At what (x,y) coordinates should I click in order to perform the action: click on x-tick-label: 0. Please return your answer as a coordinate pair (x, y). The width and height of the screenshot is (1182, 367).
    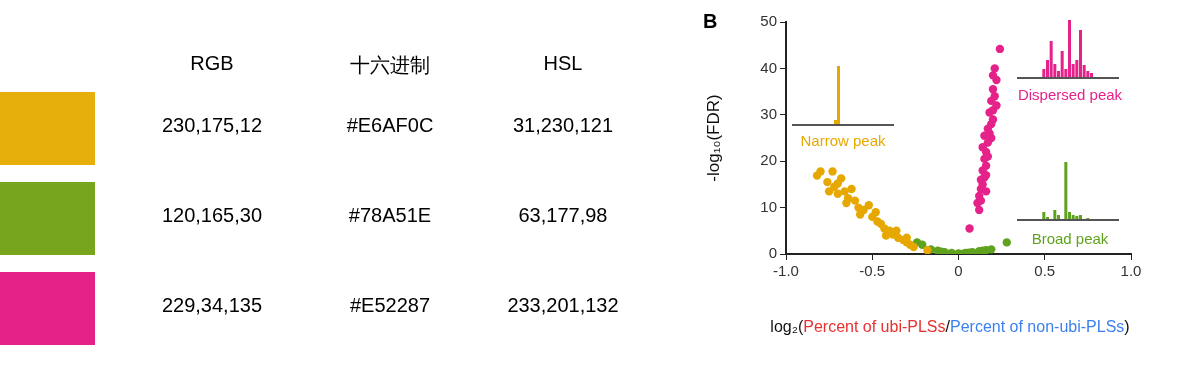
    Looking at the image, I should click on (958, 271).